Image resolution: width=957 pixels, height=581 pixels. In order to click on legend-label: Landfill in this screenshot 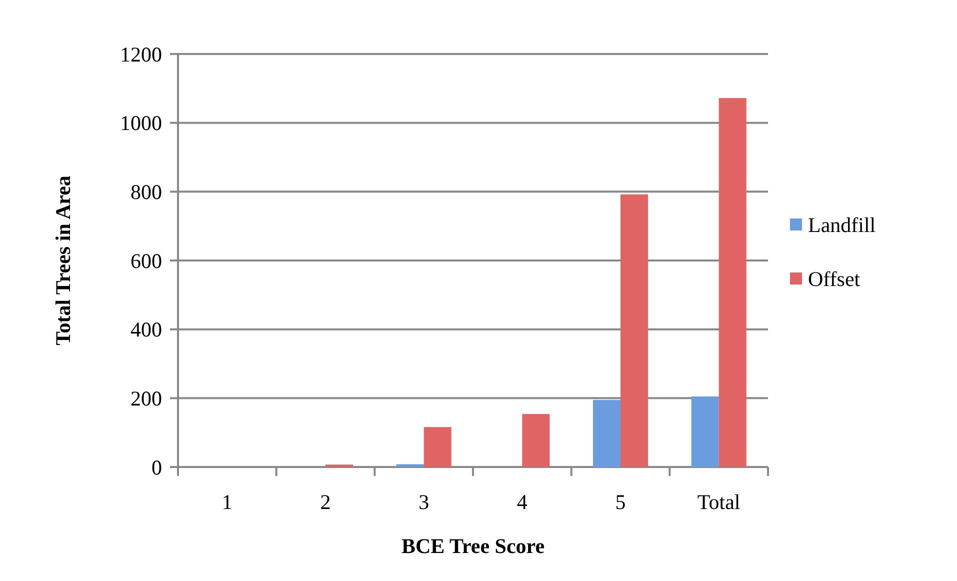, I will do `click(842, 224)`.